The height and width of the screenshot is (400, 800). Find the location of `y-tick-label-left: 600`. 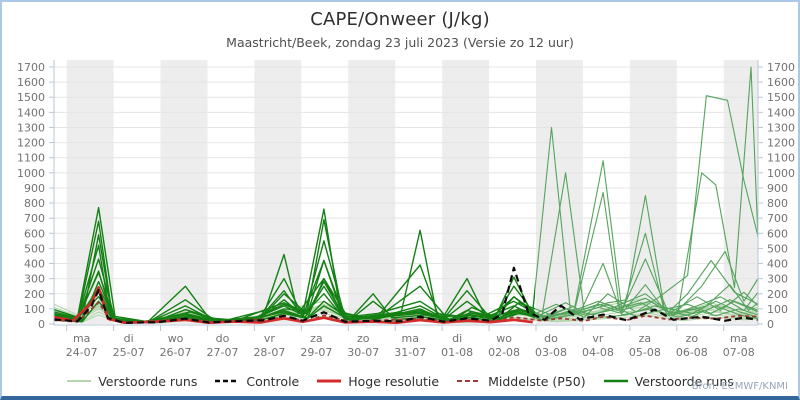

y-tick-label-left: 600 is located at coordinates (34, 233).